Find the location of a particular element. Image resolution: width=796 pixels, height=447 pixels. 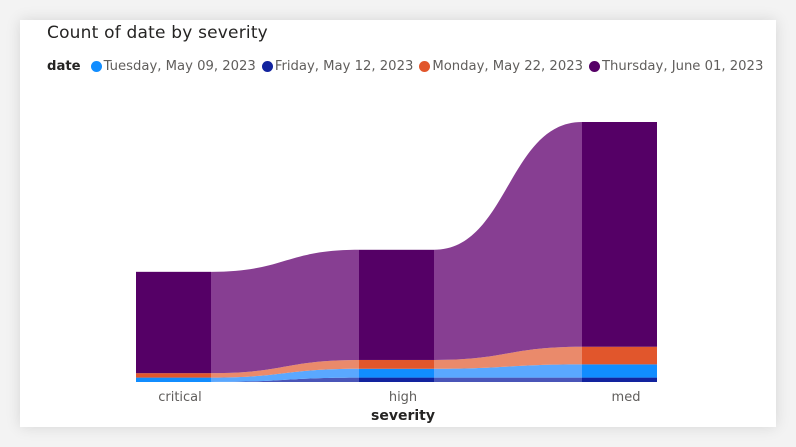

x-tick-label: high is located at coordinates (403, 397).